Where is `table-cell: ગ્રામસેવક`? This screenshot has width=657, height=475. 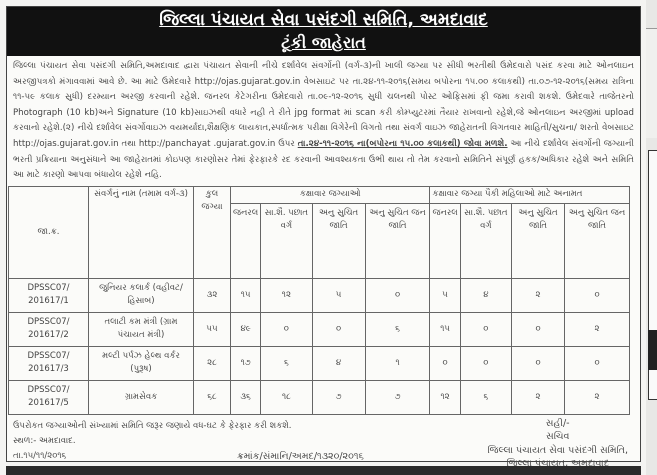 table-cell: ગ્રામસેવક is located at coordinates (141, 397).